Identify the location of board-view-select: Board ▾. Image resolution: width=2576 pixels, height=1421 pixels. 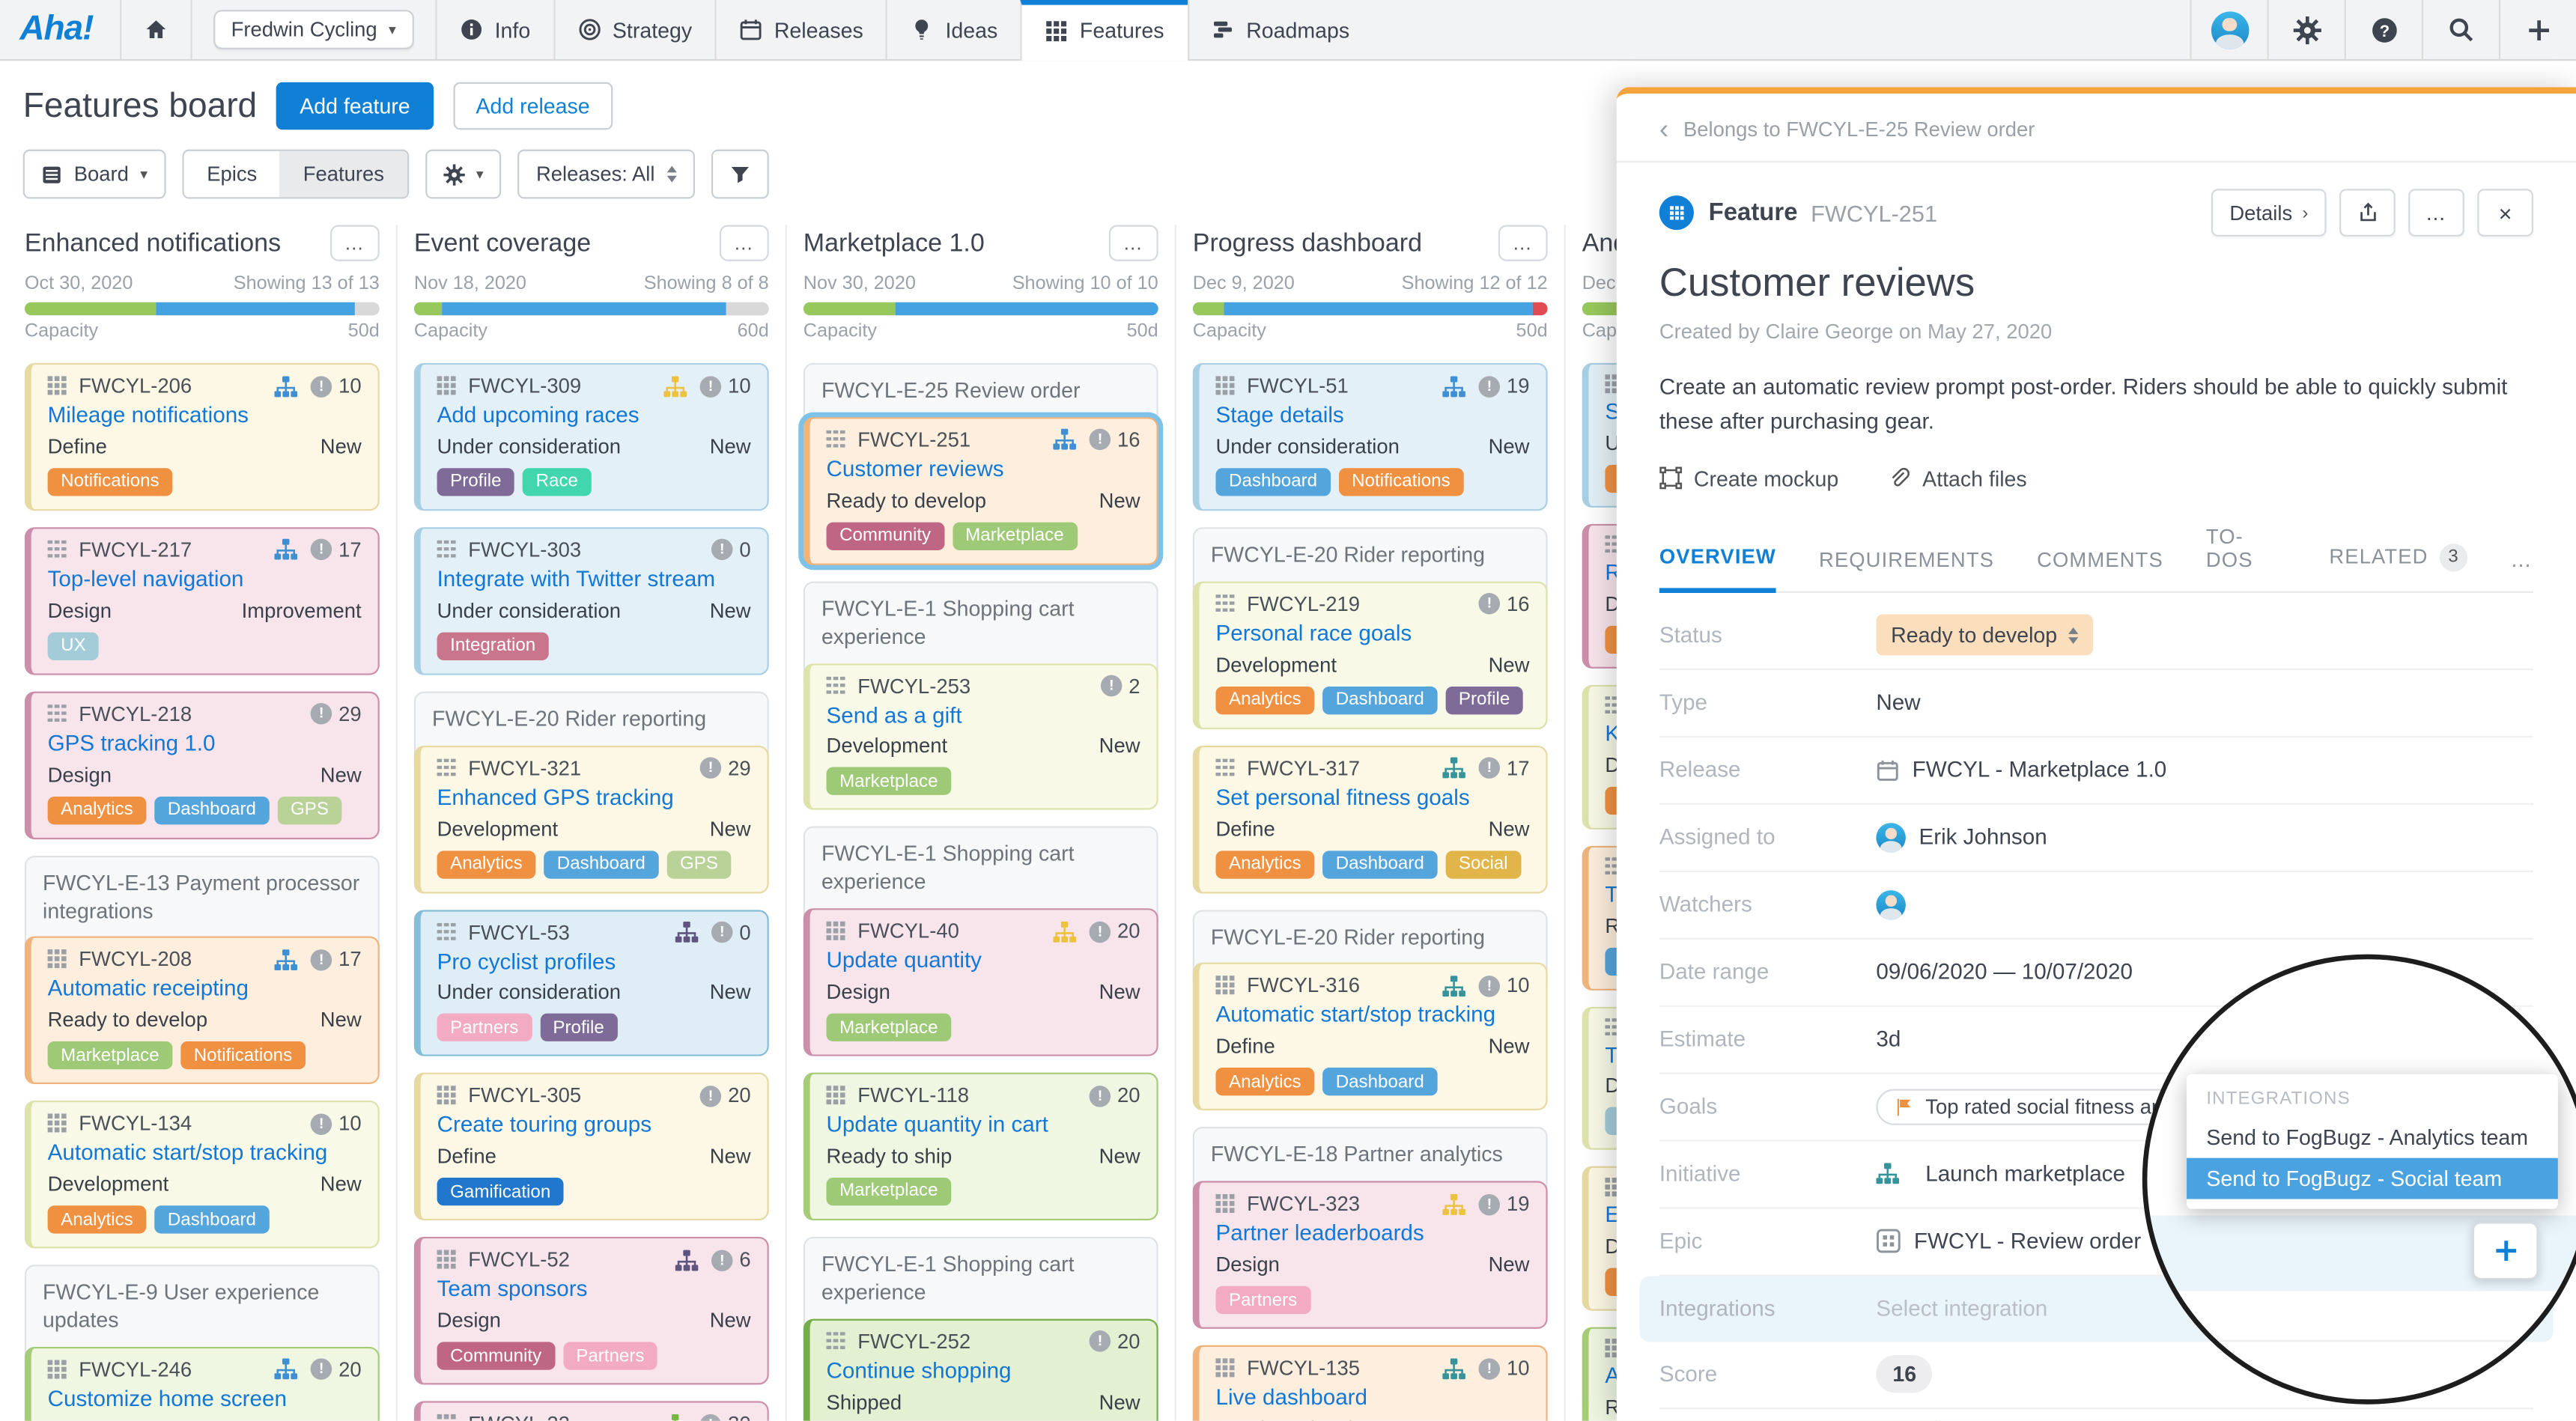
(94, 174).